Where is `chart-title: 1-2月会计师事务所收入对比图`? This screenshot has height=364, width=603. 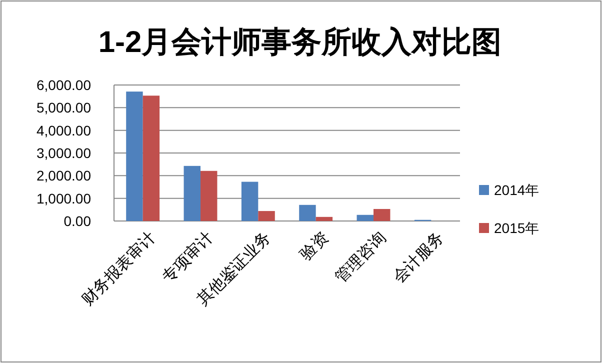 chart-title: 1-2月会计师事务所收入对比图 is located at coordinates (300, 42).